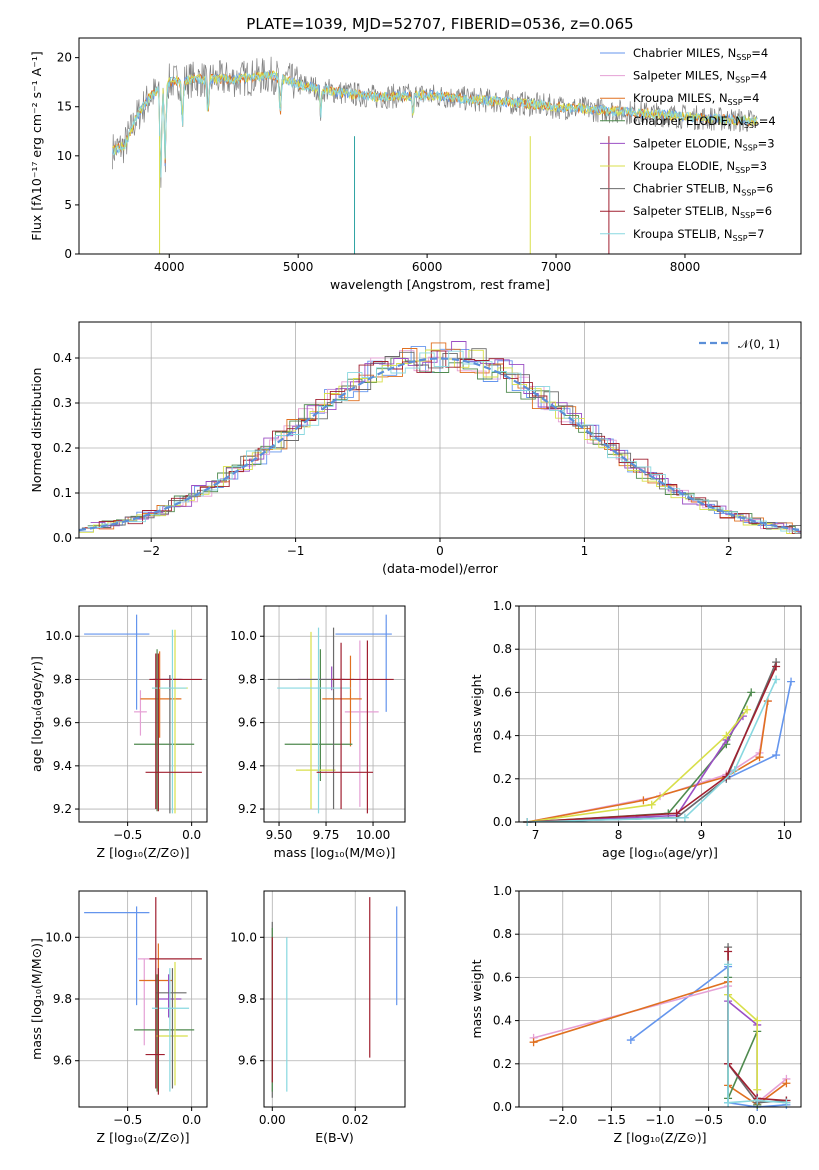 Image resolution: width=819 pixels, height=1170 pixels. I want to click on y-tick-label: 0.4, so click(502, 1021).